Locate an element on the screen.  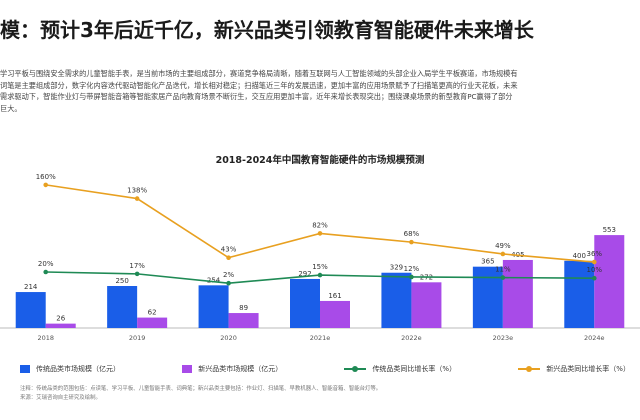
bar-label-traditional: 329 is located at coordinates (396, 268).